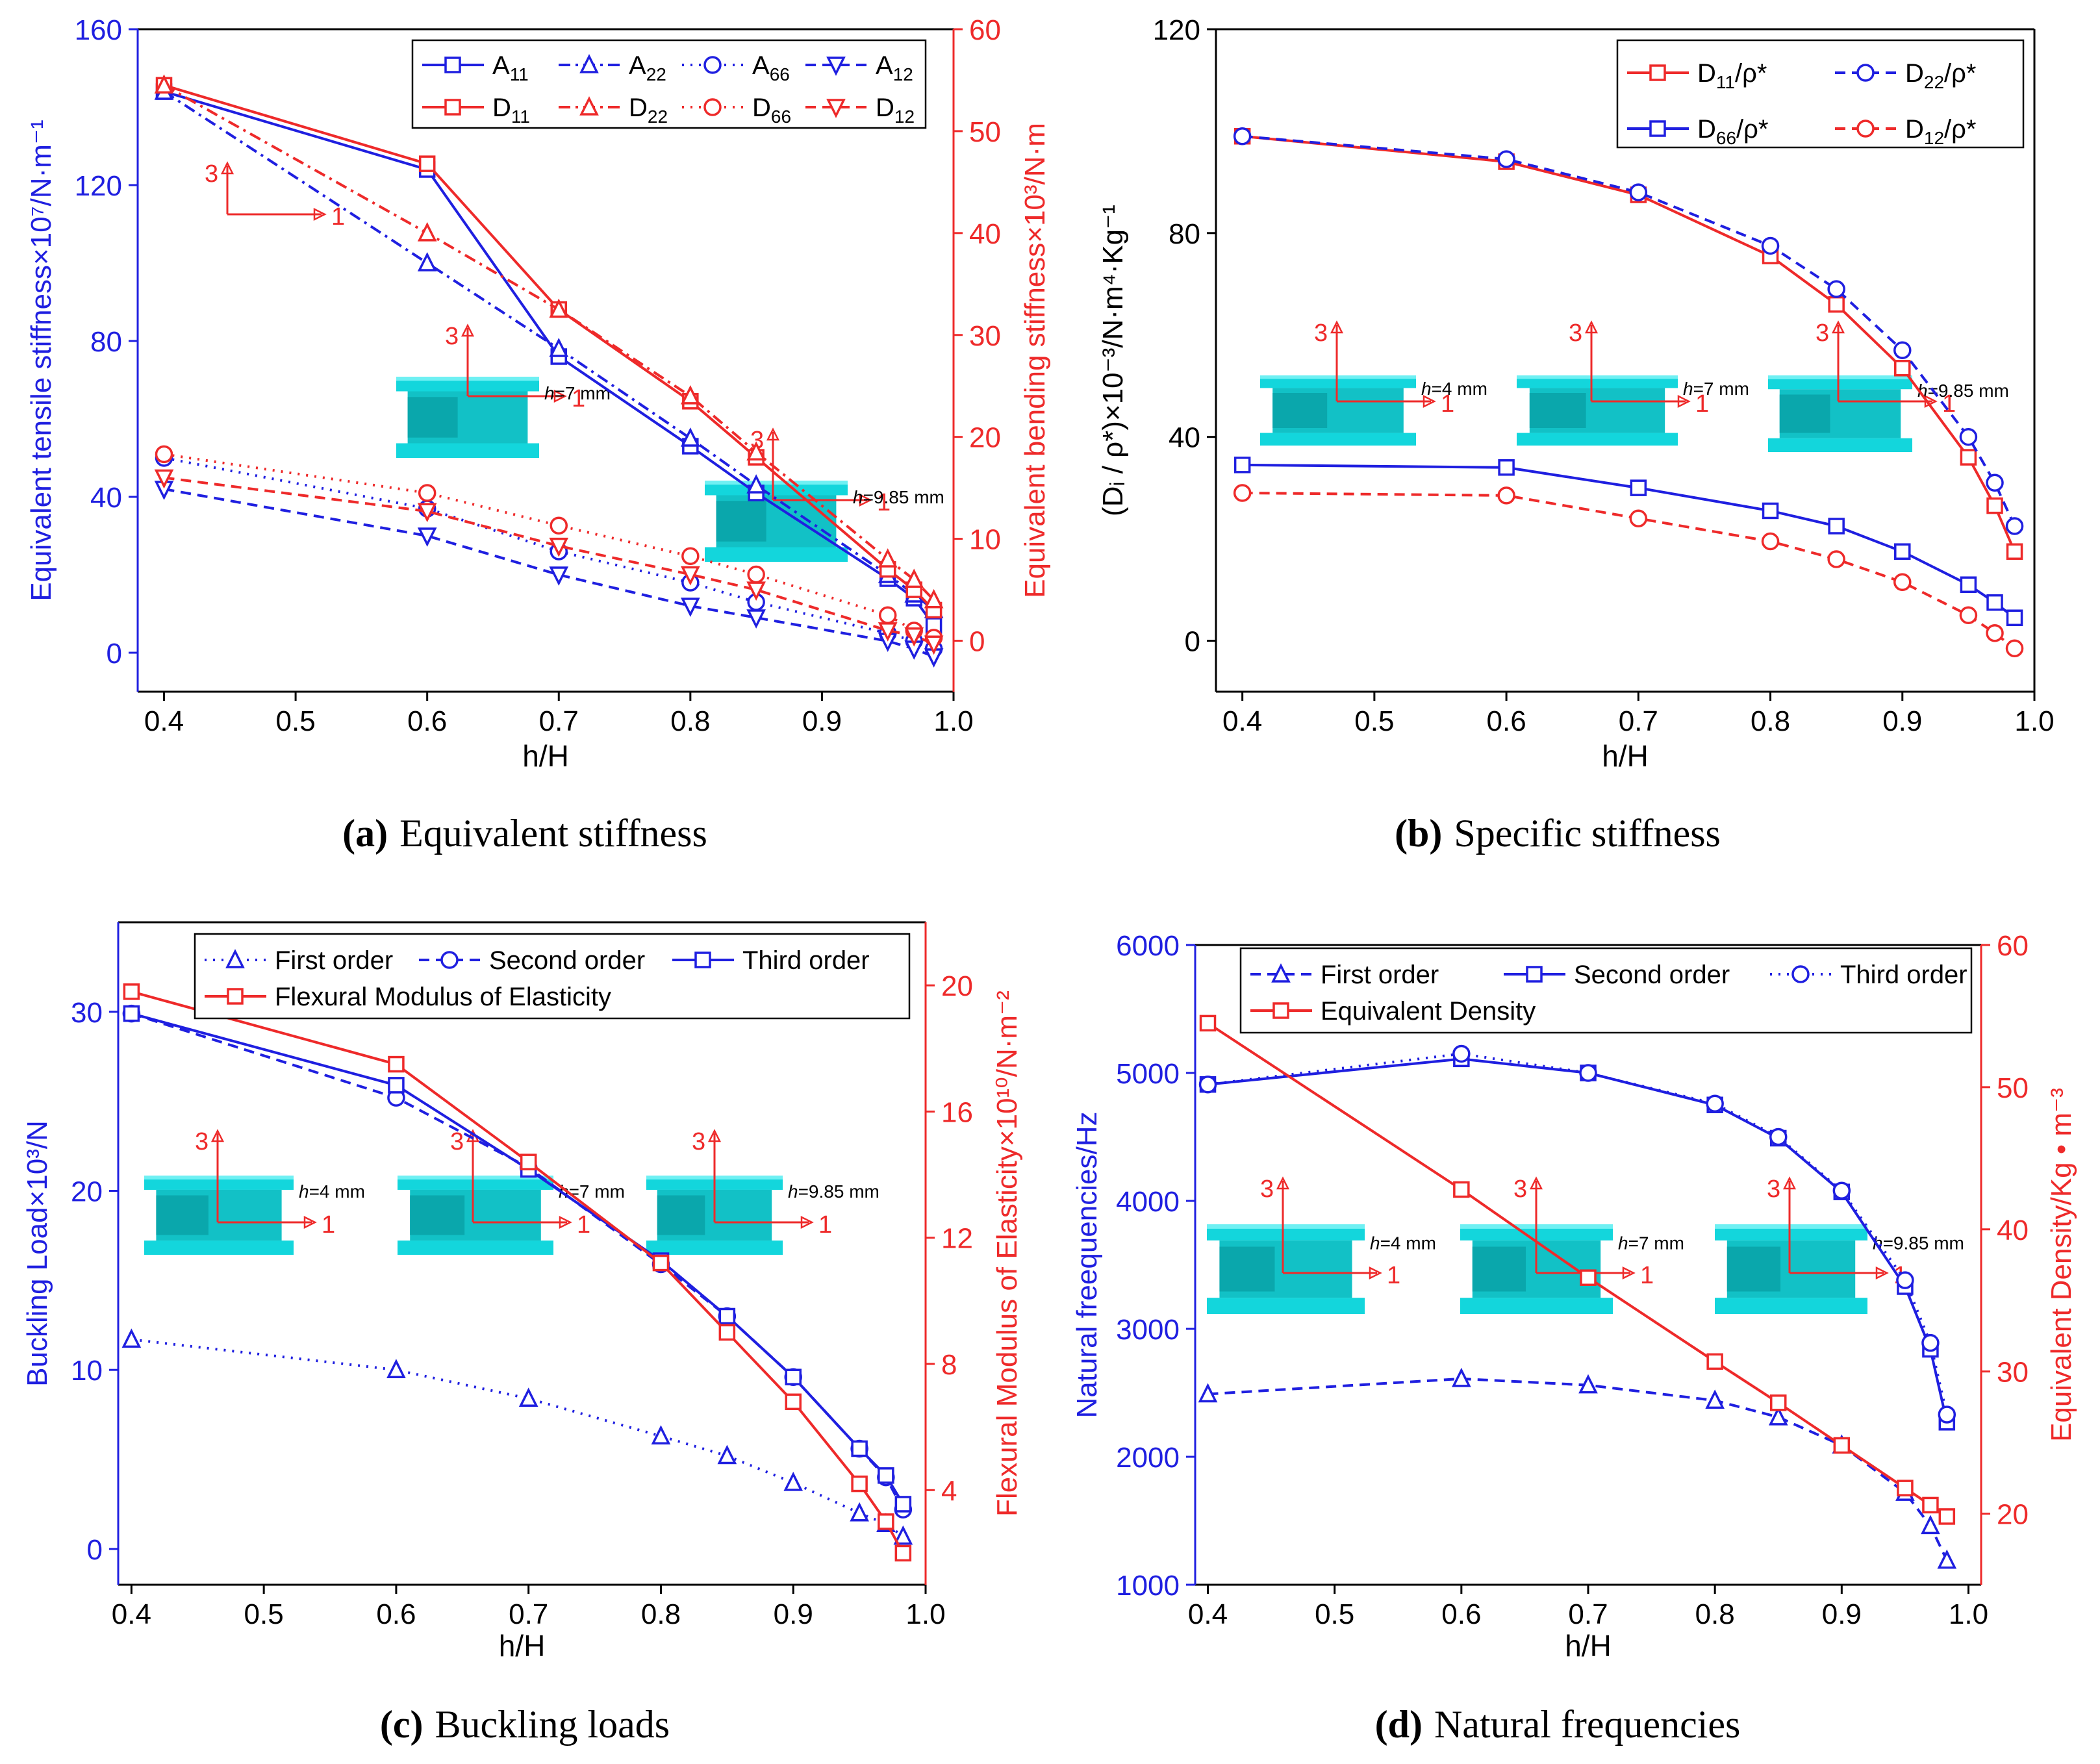  I want to click on y-axis-label: Natural freequencies/Hz, so click(1087, 1265).